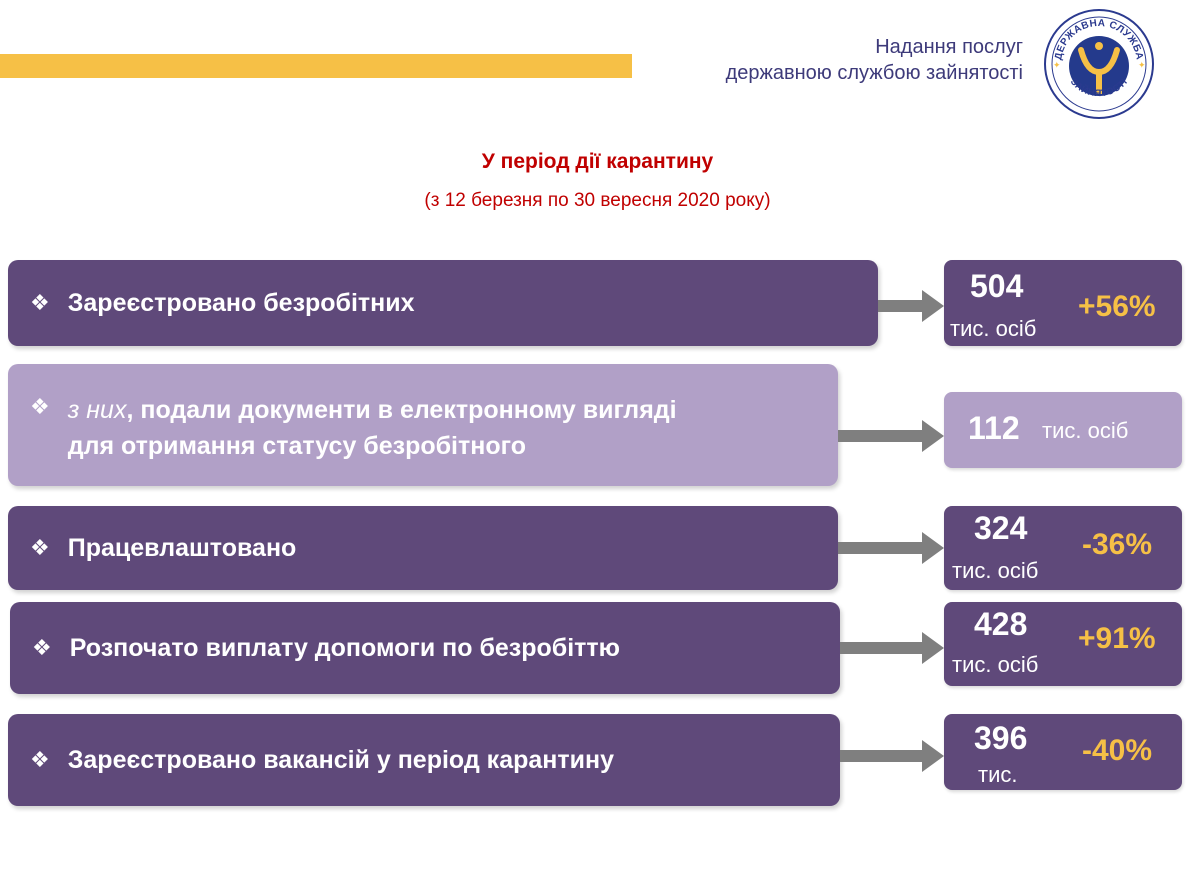  I want to click on accent-bar, so click(316, 66).